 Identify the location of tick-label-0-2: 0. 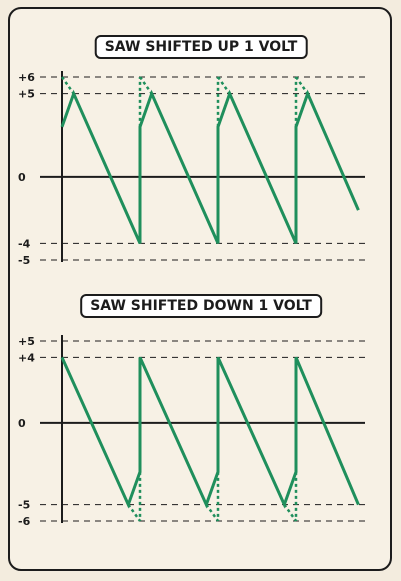
(22, 177).